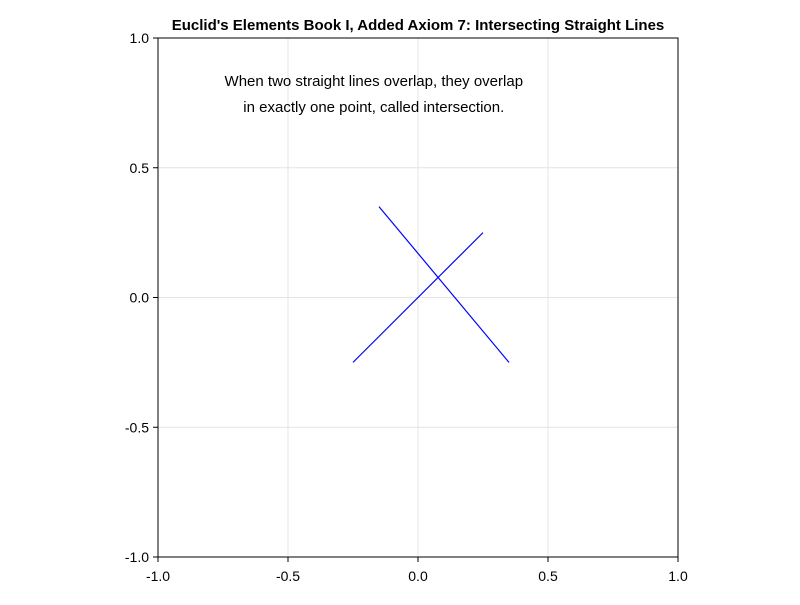  I want to click on x-tick-label: -0.5, so click(288, 576).